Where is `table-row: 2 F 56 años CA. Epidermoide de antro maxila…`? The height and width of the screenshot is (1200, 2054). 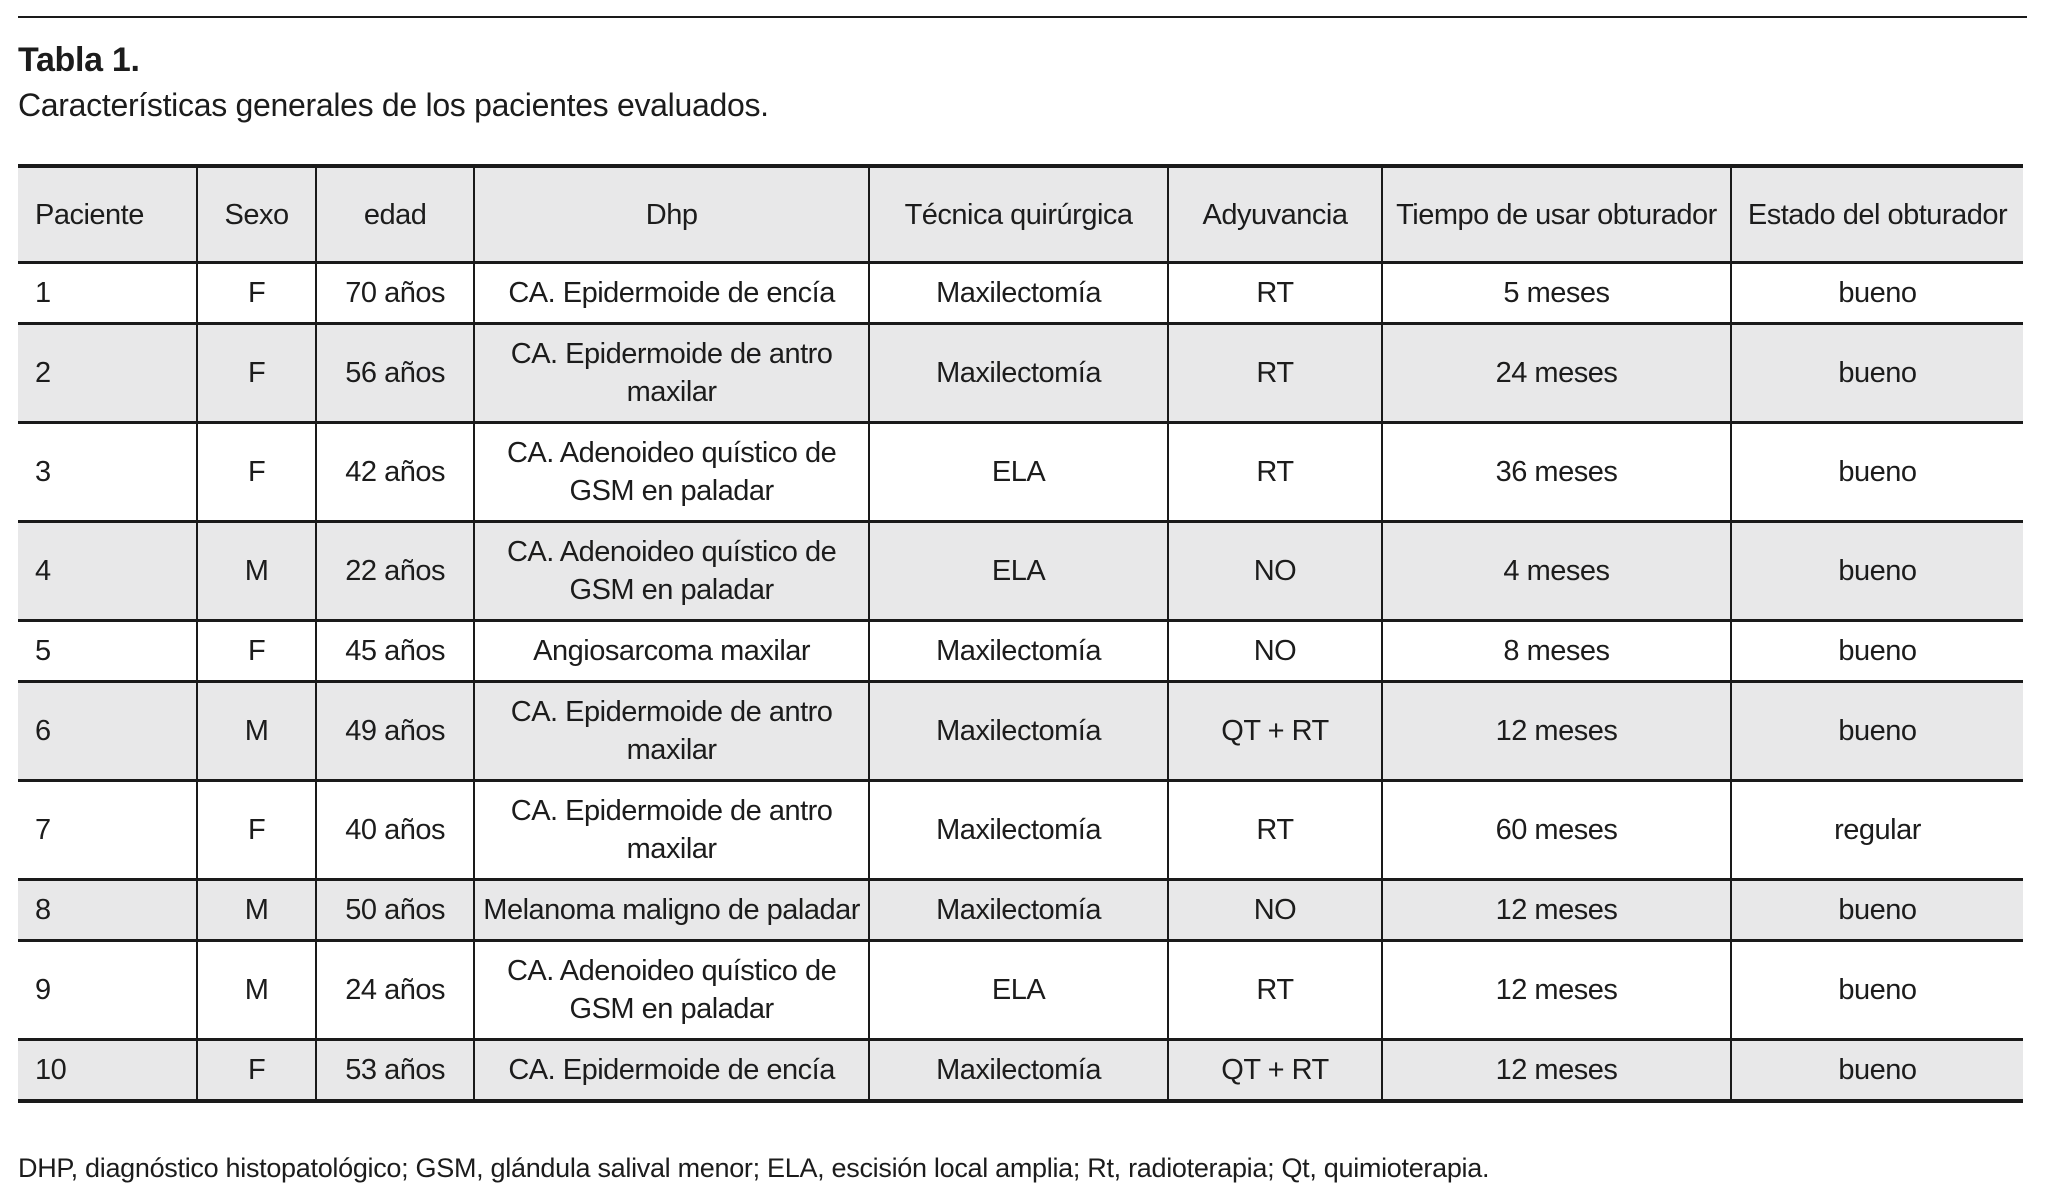 table-row: 2 F 56 años CA. Epidermoide de antro maxila… is located at coordinates (1020, 372).